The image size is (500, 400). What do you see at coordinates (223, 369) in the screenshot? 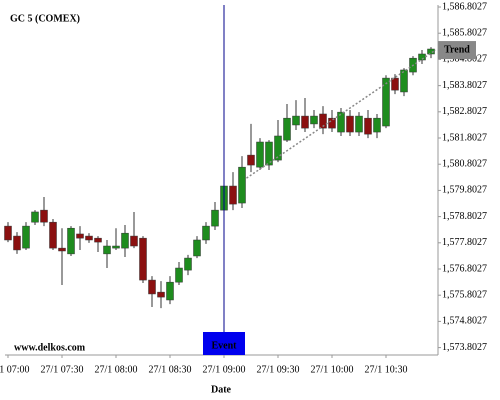
I see `x-tick-label: 27/1 09:00` at bounding box center [223, 369].